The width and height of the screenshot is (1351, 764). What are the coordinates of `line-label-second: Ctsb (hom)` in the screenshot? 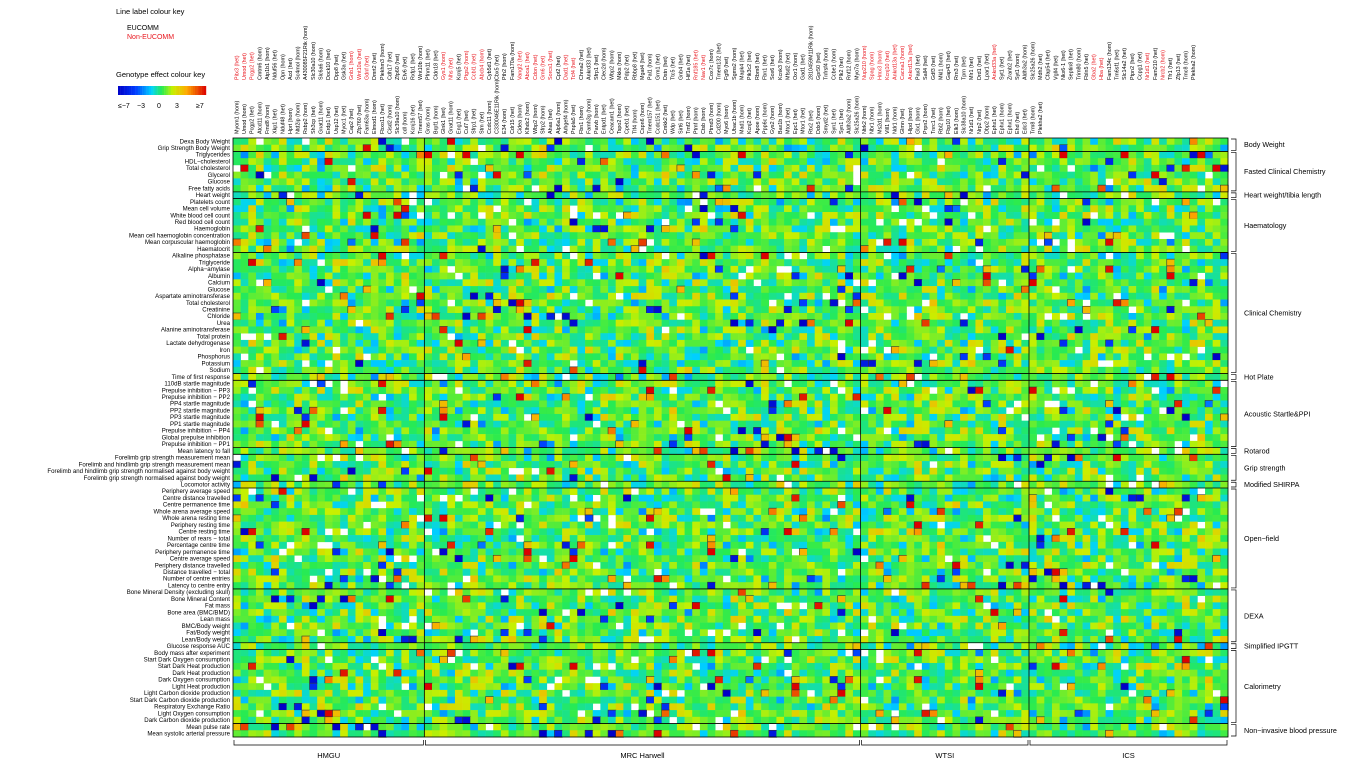 It's located at (704, 120).